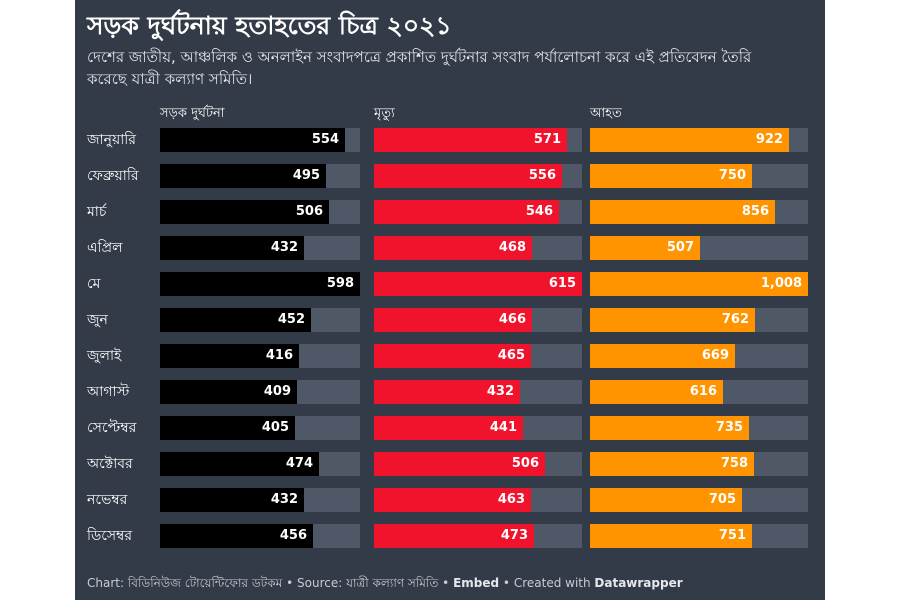 Image resolution: width=900 pixels, height=600 pixels. What do you see at coordinates (236, 536) in the screenshot?
I see `bar-accidents: 456` at bounding box center [236, 536].